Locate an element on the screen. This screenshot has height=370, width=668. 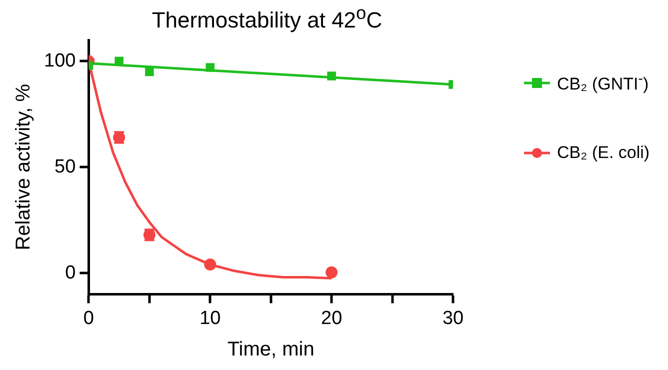
x-tick-label: 10 is located at coordinates (210, 318).